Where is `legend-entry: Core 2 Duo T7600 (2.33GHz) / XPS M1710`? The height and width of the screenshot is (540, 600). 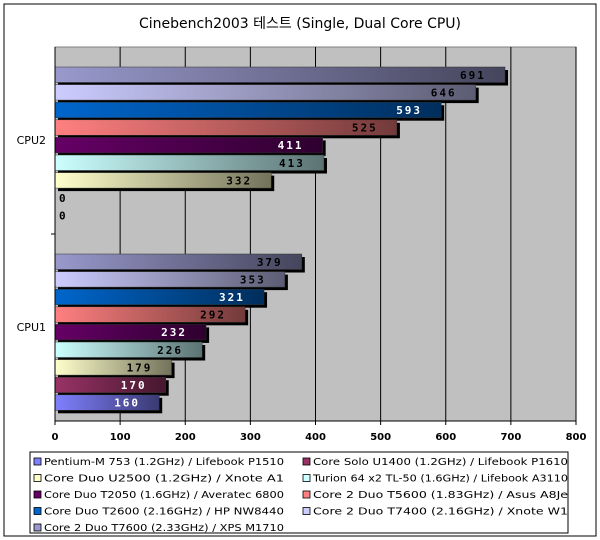 legend-entry: Core 2 Duo T7600 (2.33GHz) / XPS M1710 is located at coordinates (164, 528).